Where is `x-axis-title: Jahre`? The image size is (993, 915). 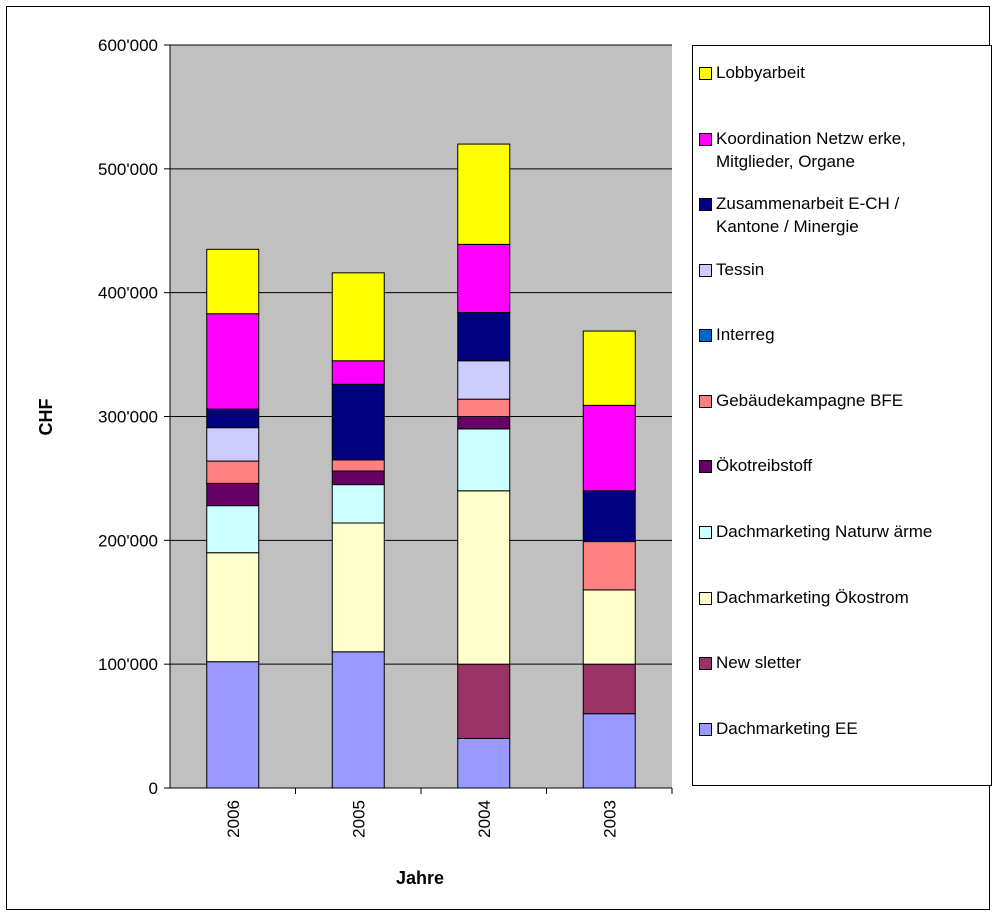
x-axis-title: Jahre is located at coordinates (420, 878).